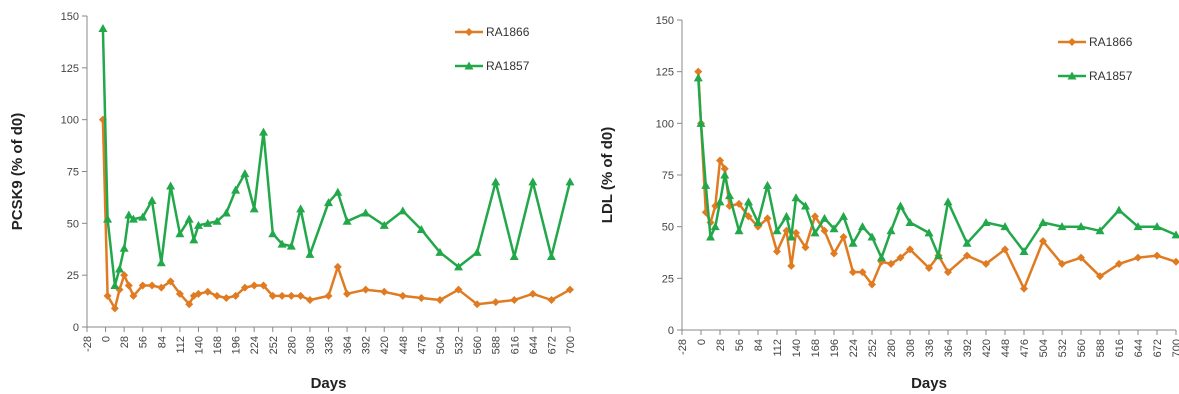 This screenshot has height=394, width=1179. I want to click on pcsk9-x-tick-label: 308, so click(311, 345).